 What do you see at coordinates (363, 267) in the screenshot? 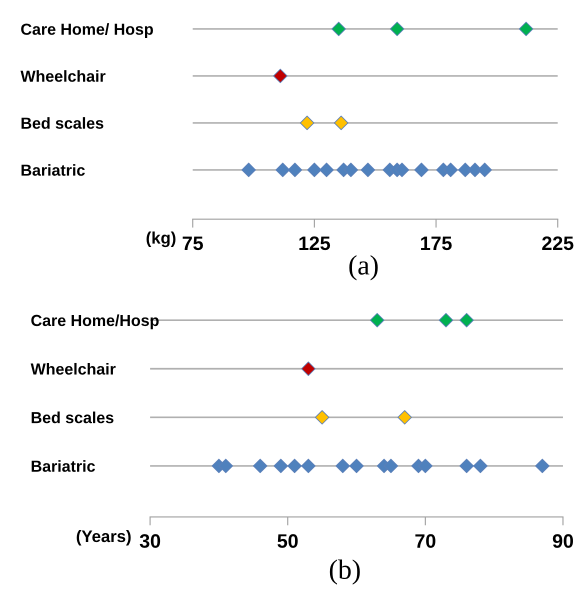
I see `text: (a)` at bounding box center [363, 267].